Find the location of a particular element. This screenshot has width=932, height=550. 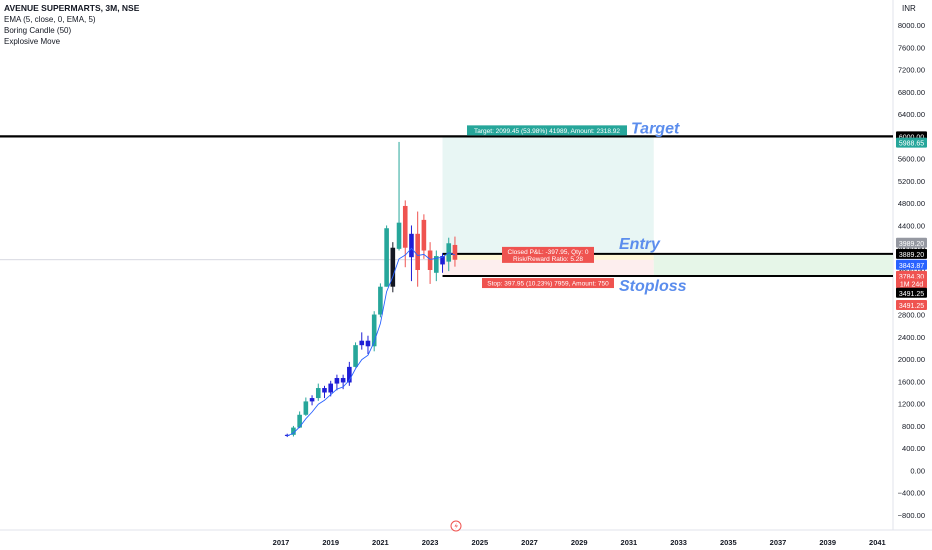

extended-zone is located at coordinates (773, 265).